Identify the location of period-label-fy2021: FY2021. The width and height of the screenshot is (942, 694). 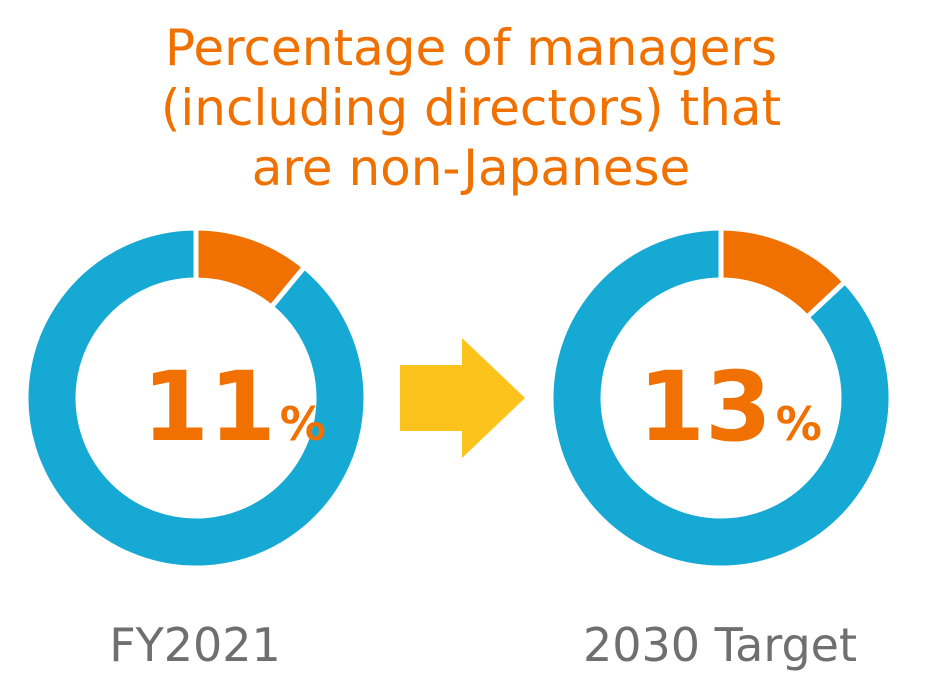
(195, 645).